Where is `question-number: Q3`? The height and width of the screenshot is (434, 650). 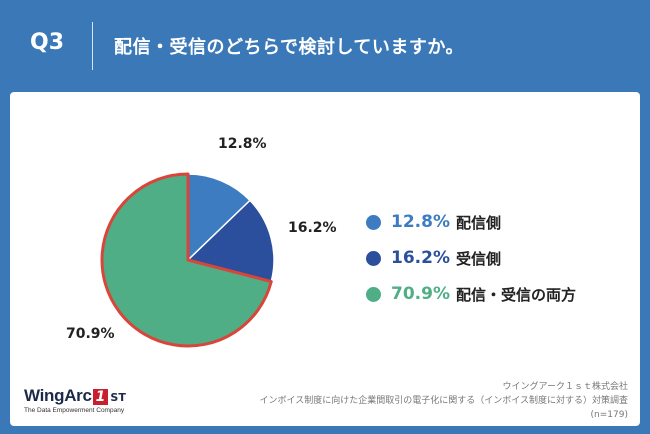 question-number: Q3 is located at coordinates (47, 42).